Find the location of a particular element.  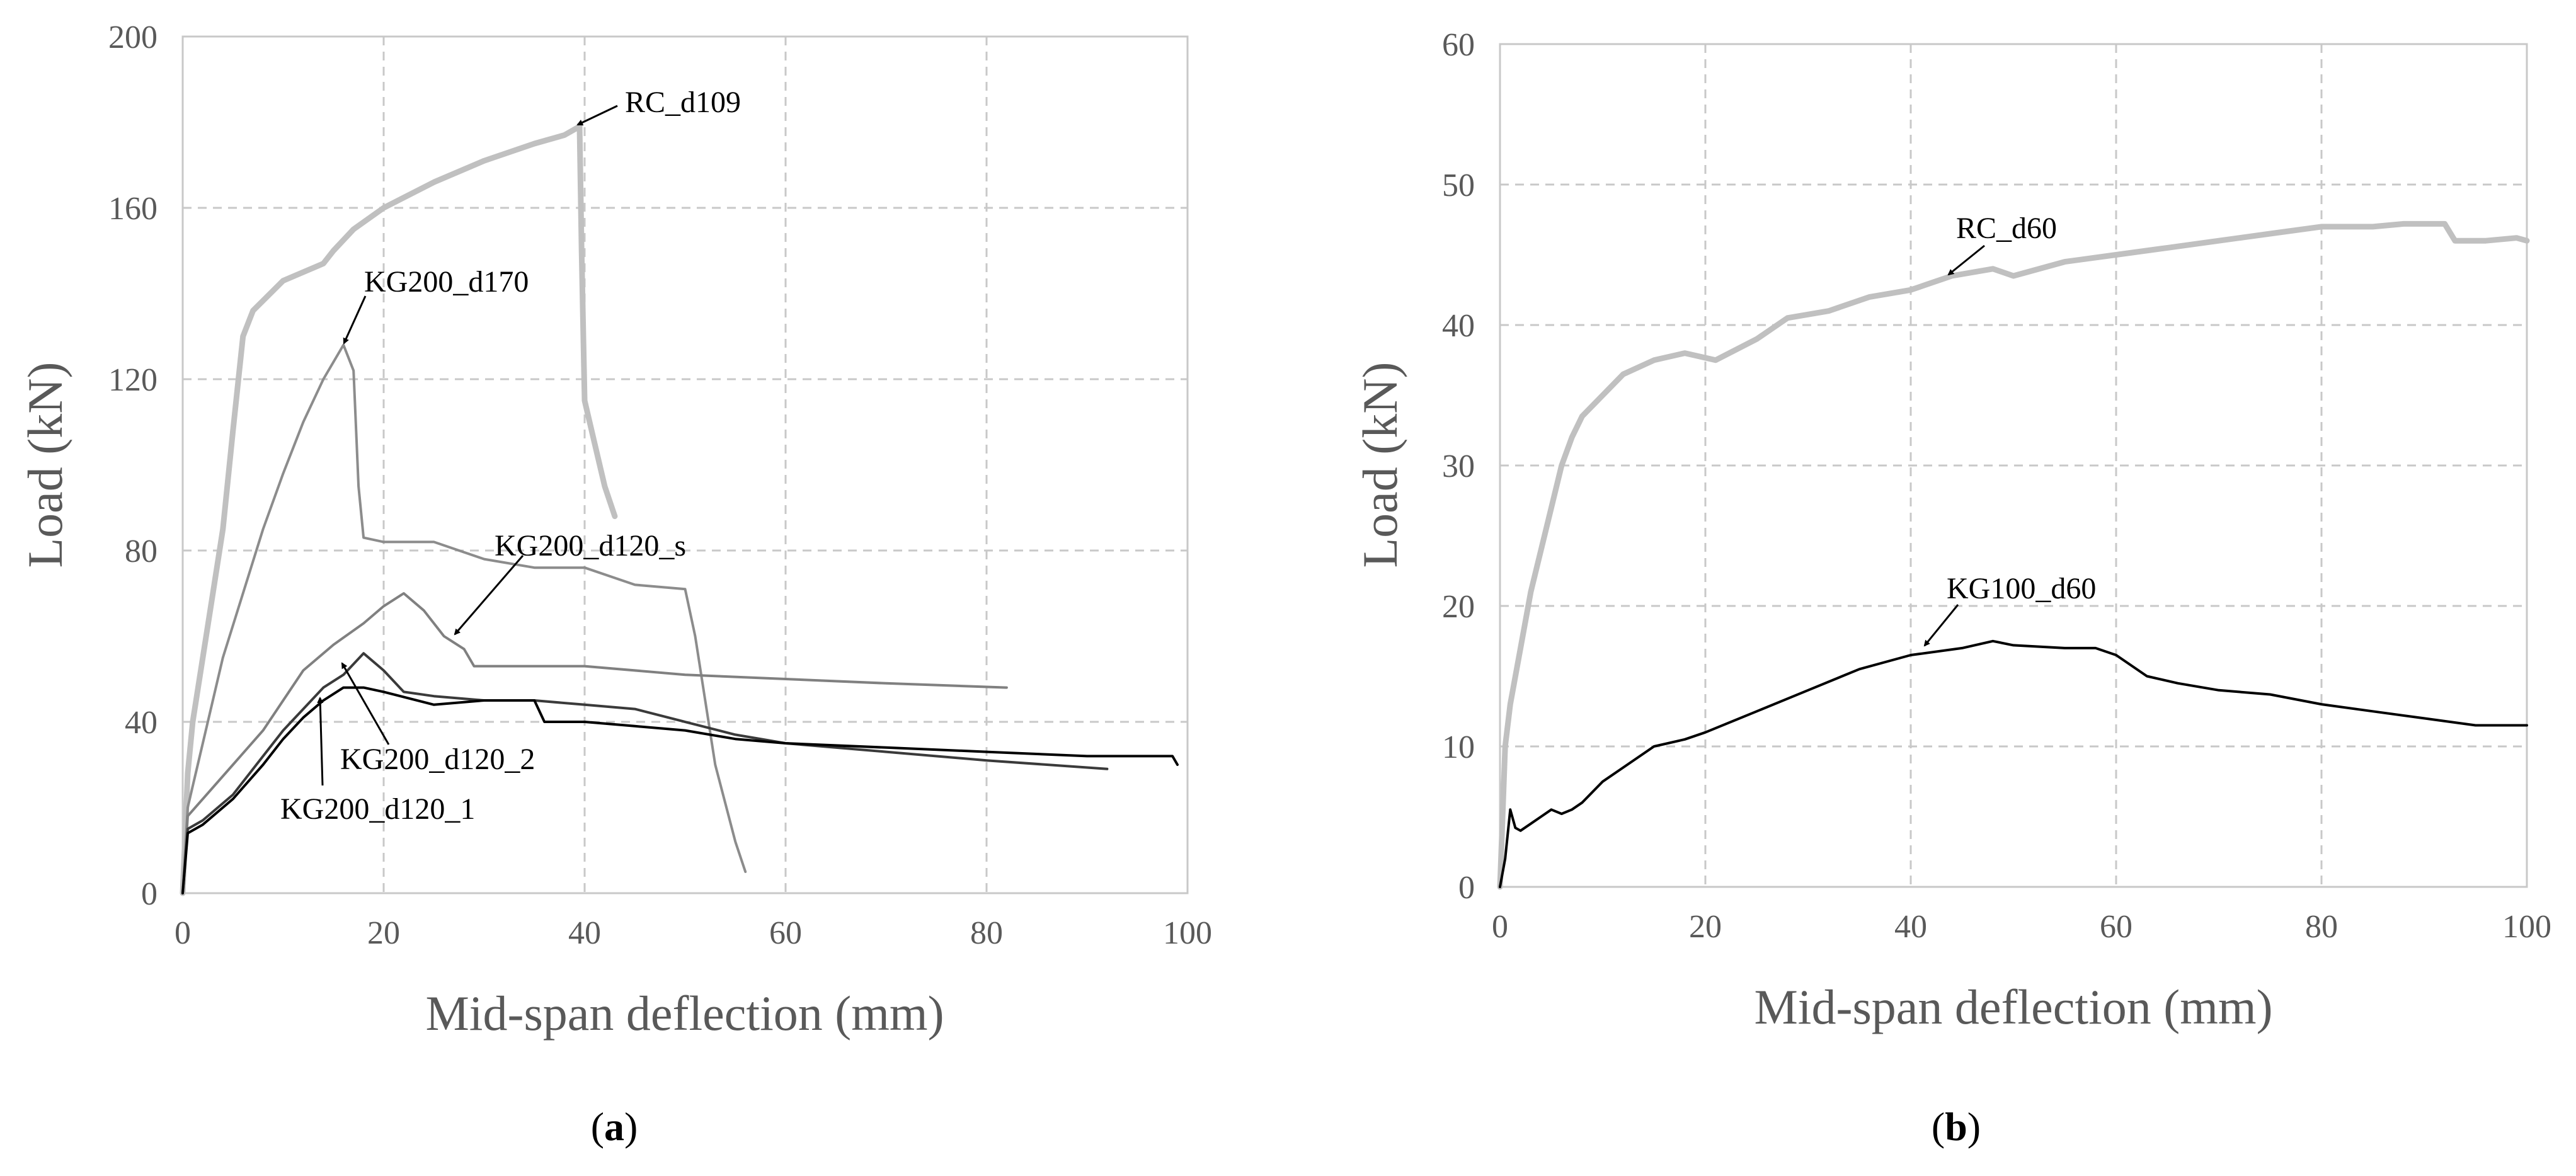

panel-a-letter: a is located at coordinates (614, 1126).